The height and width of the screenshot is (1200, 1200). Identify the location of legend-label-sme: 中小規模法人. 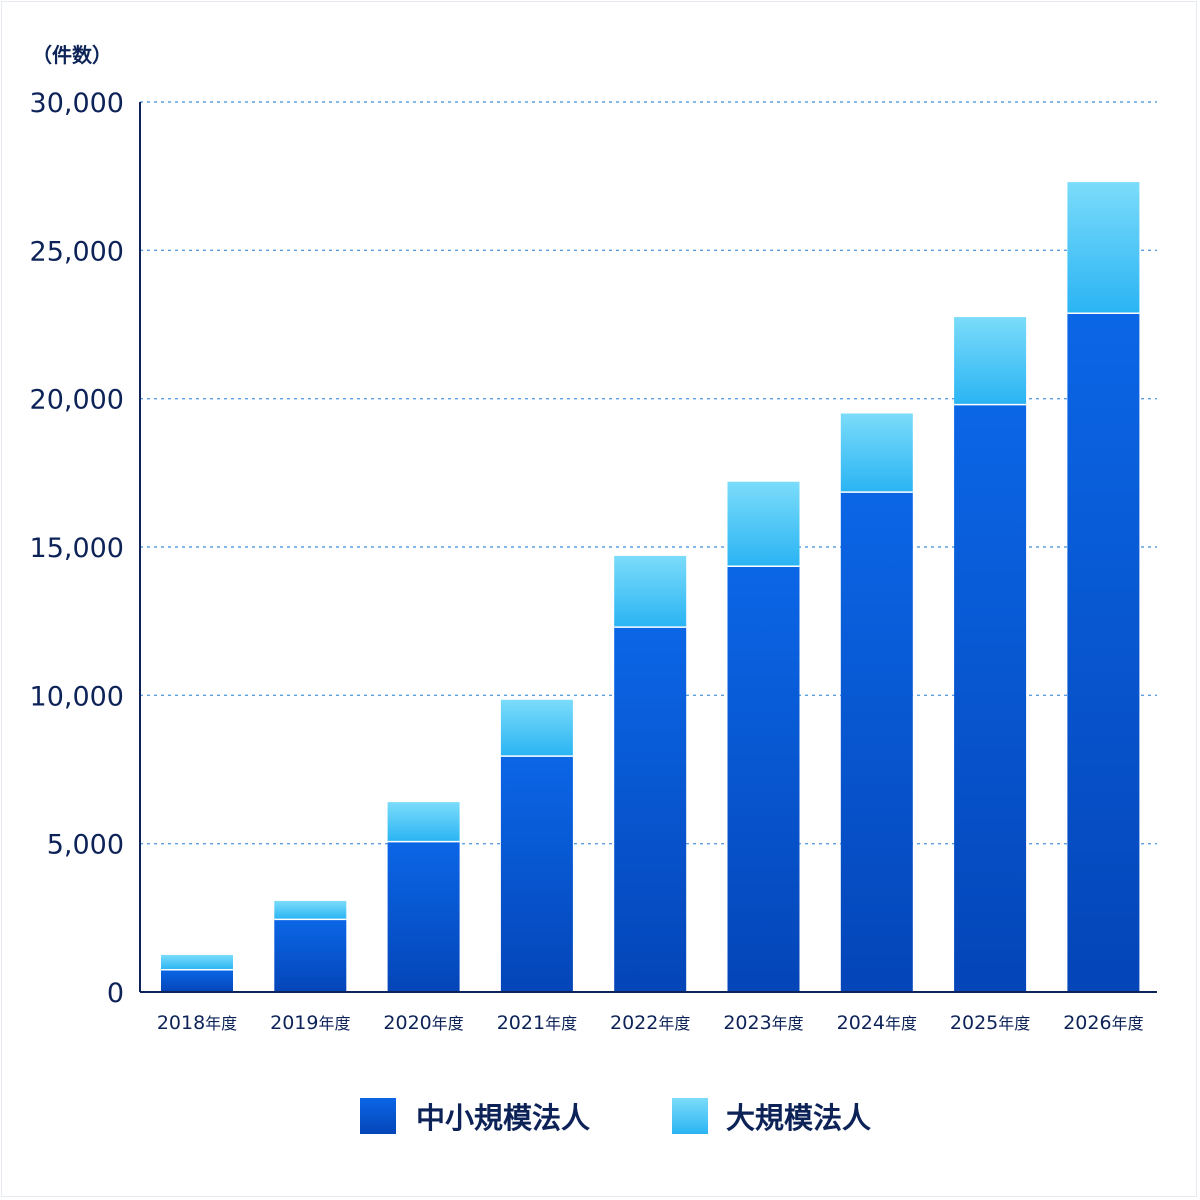
(503, 1118).